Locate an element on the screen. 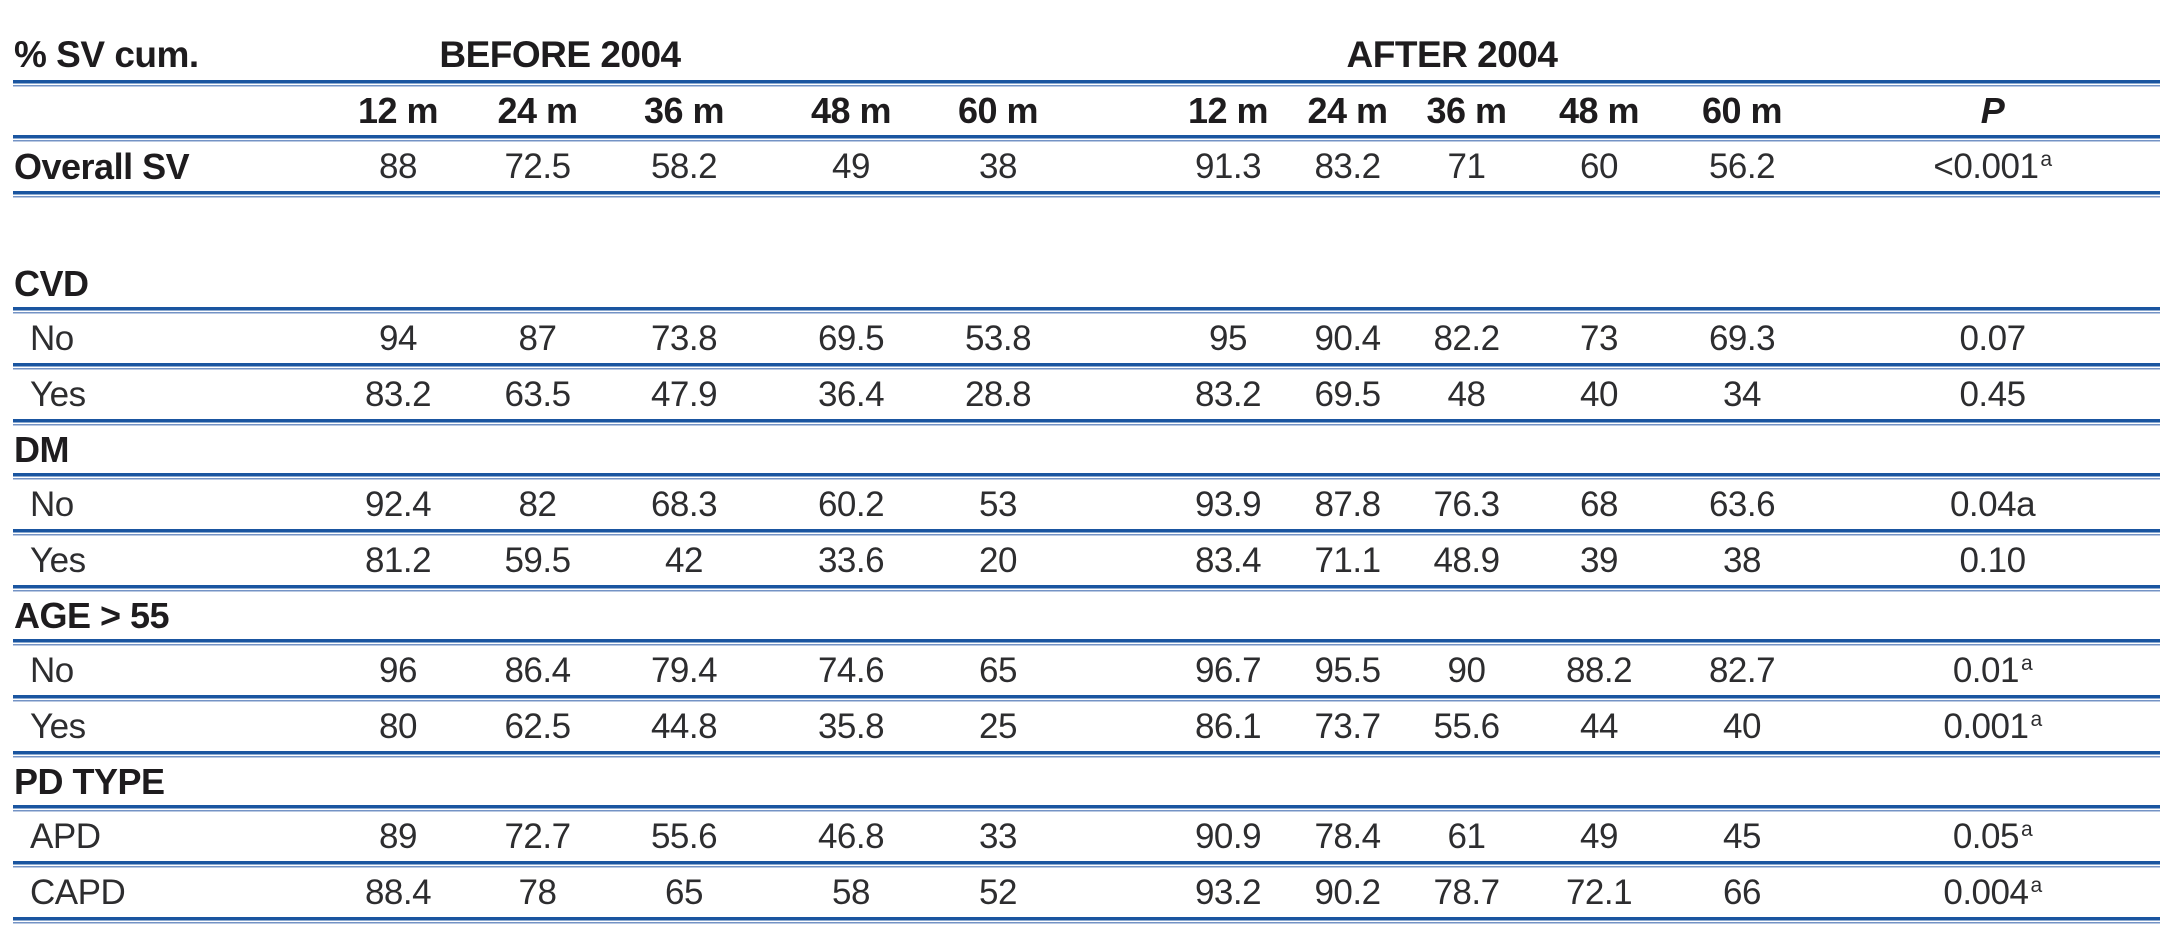 The image size is (2173, 951). value-cell-after: 69.5 is located at coordinates (1347, 394).